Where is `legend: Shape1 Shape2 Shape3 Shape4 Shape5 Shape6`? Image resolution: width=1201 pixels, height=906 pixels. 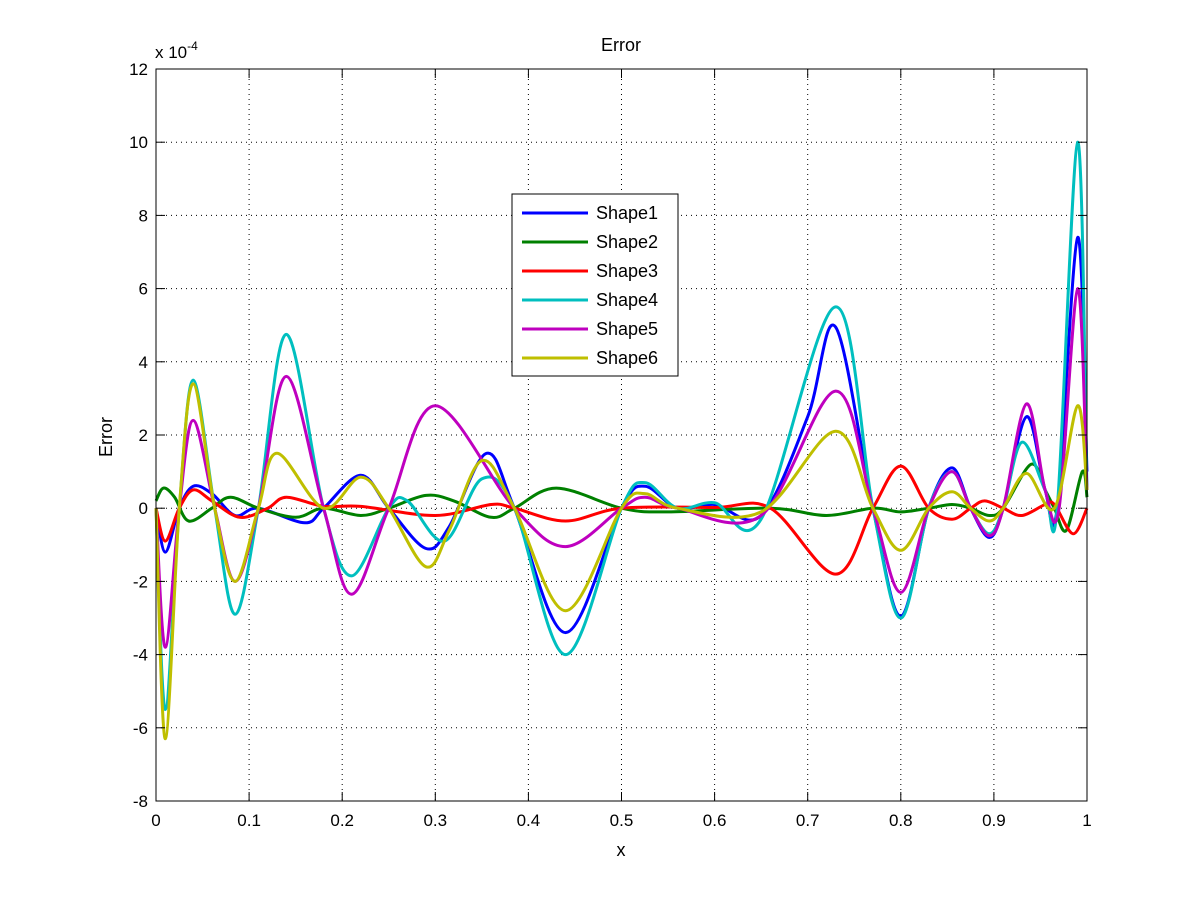 legend: Shape1 Shape2 Shape3 Shape4 Shape5 Shape6 is located at coordinates (595, 285).